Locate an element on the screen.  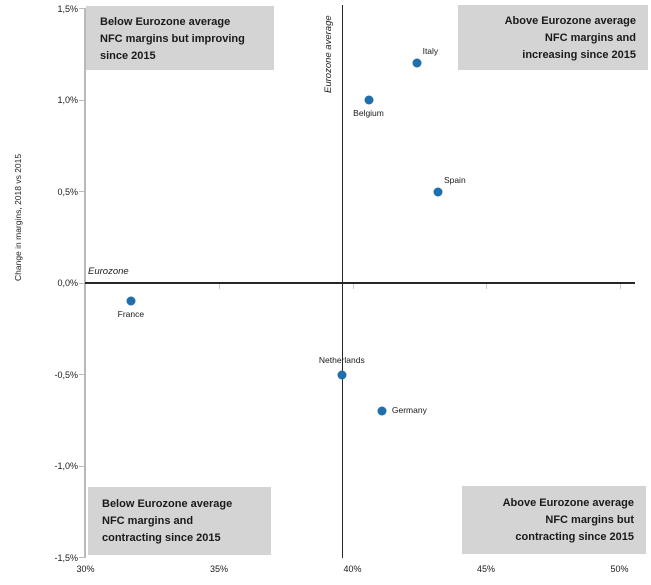
y-tick-label: 1,5% is located at coordinates (67, 8).